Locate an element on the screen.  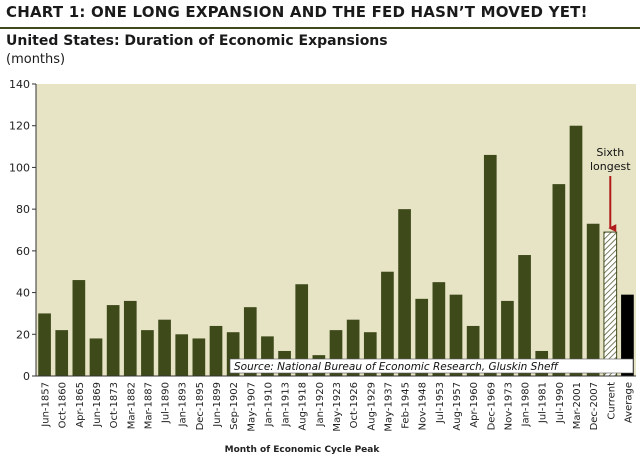
y-tick-label: 140 is located at coordinates (19, 84).